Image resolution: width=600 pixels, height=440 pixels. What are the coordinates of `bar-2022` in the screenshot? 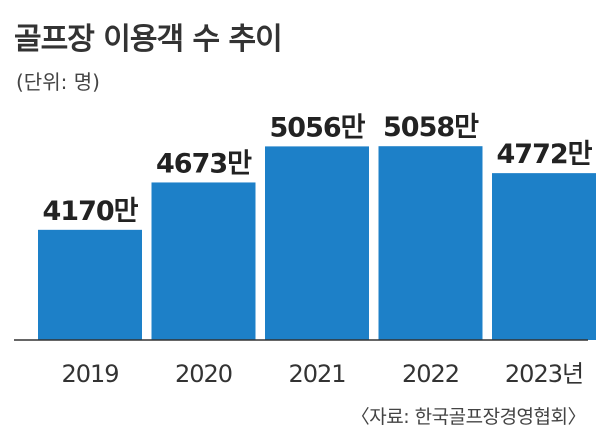 It's located at (430, 243).